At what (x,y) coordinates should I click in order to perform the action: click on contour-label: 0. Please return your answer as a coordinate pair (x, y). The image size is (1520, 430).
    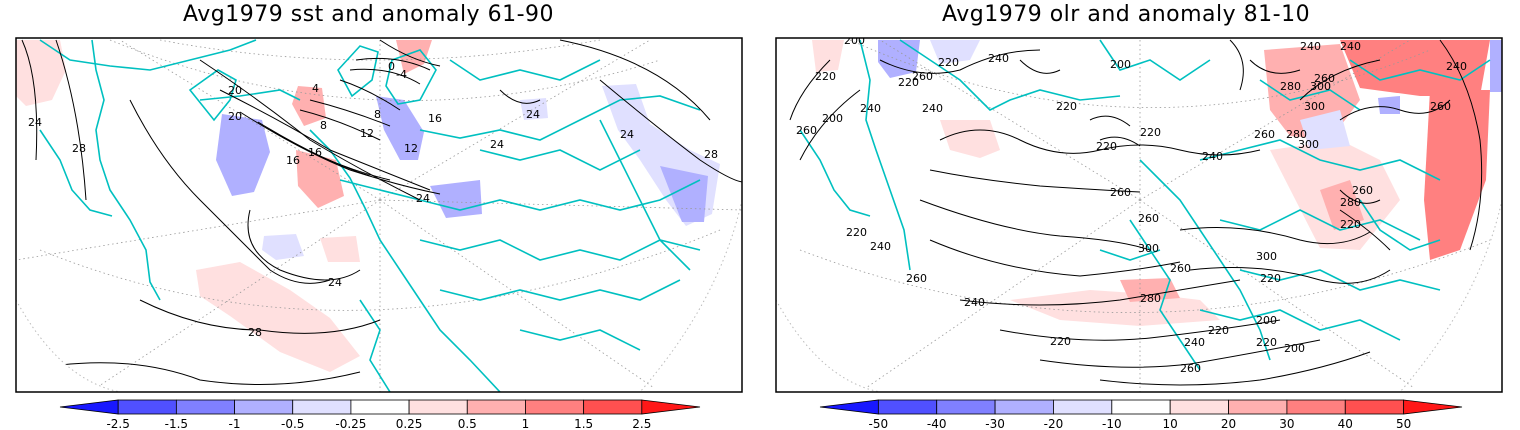
    Looking at the image, I should click on (391, 66).